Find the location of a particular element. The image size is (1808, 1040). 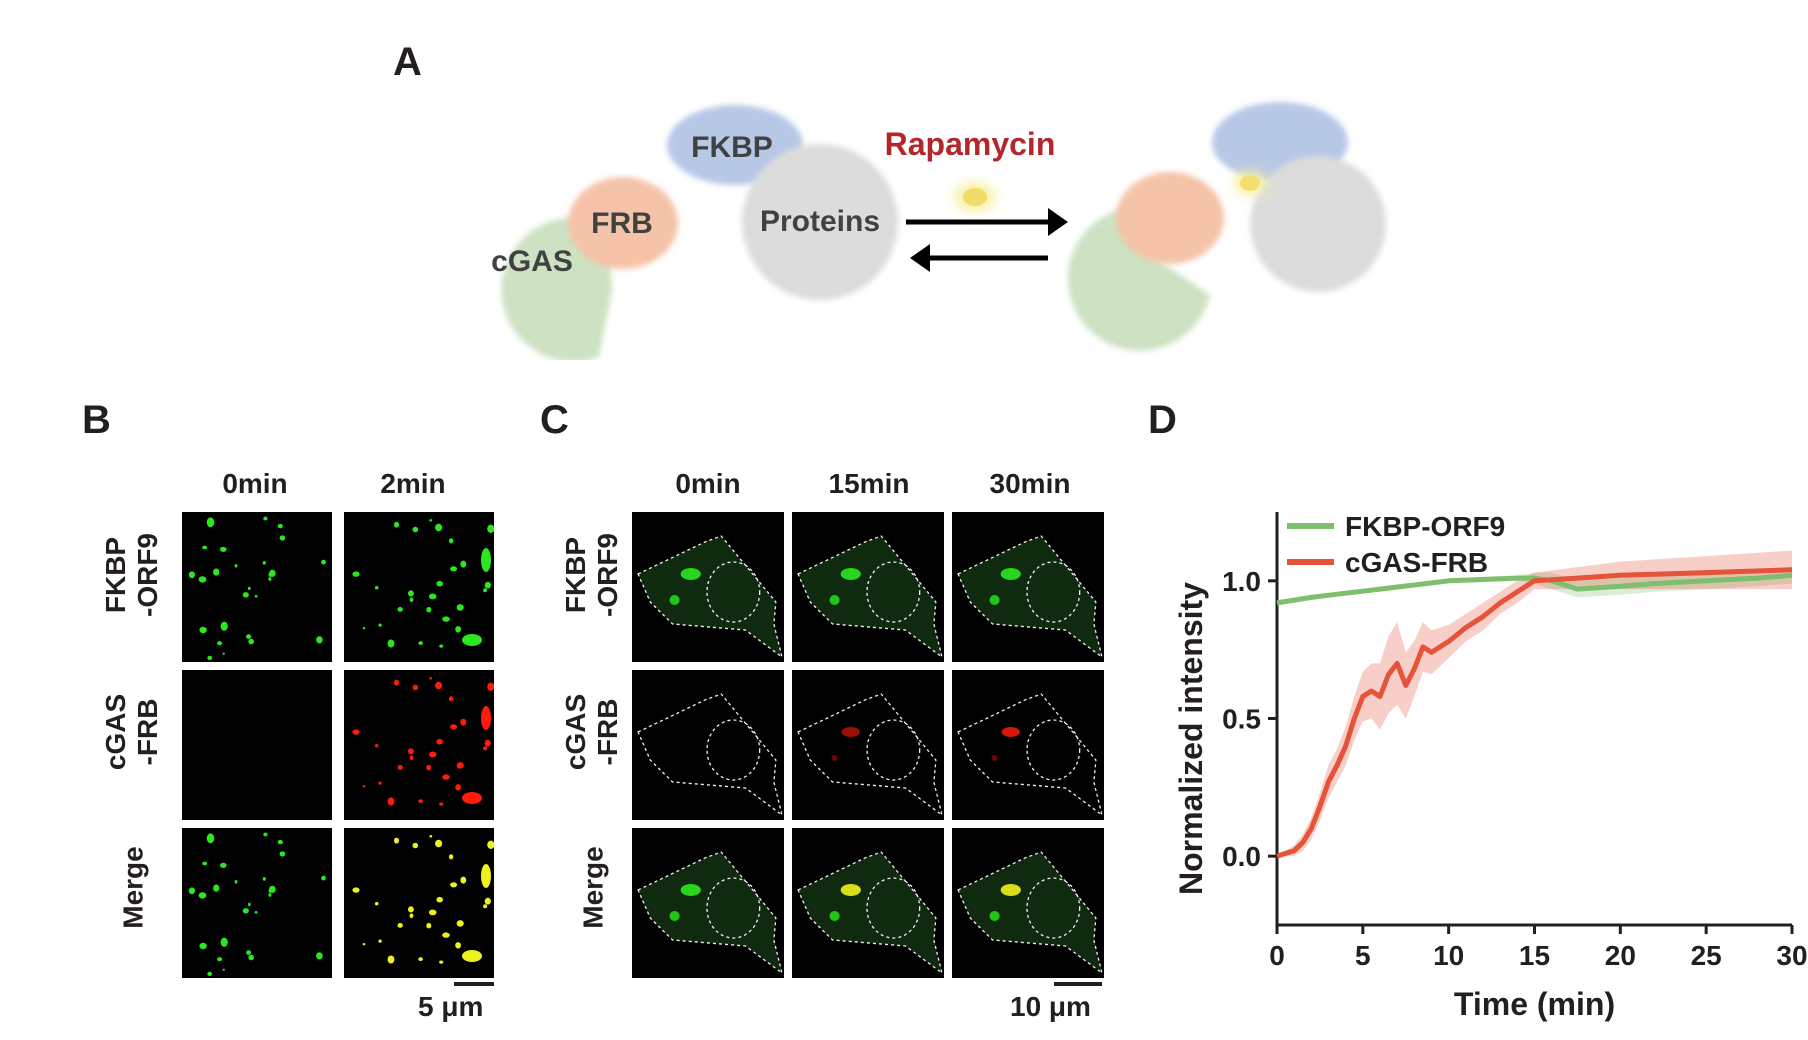

panel-c-image-cgas-15min is located at coordinates (868, 745).